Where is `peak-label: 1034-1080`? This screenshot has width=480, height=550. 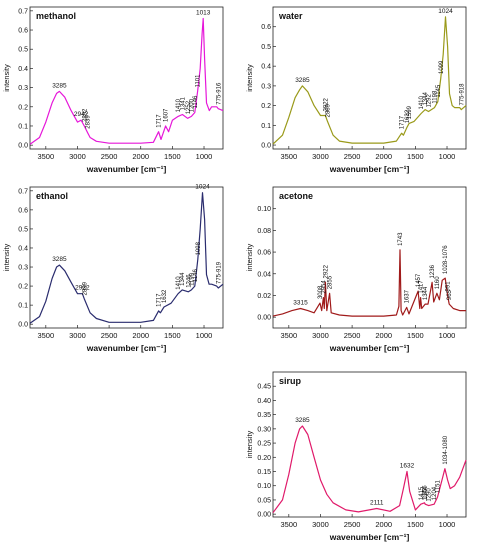 peak-label: 1034-1080 is located at coordinates (446, 449).